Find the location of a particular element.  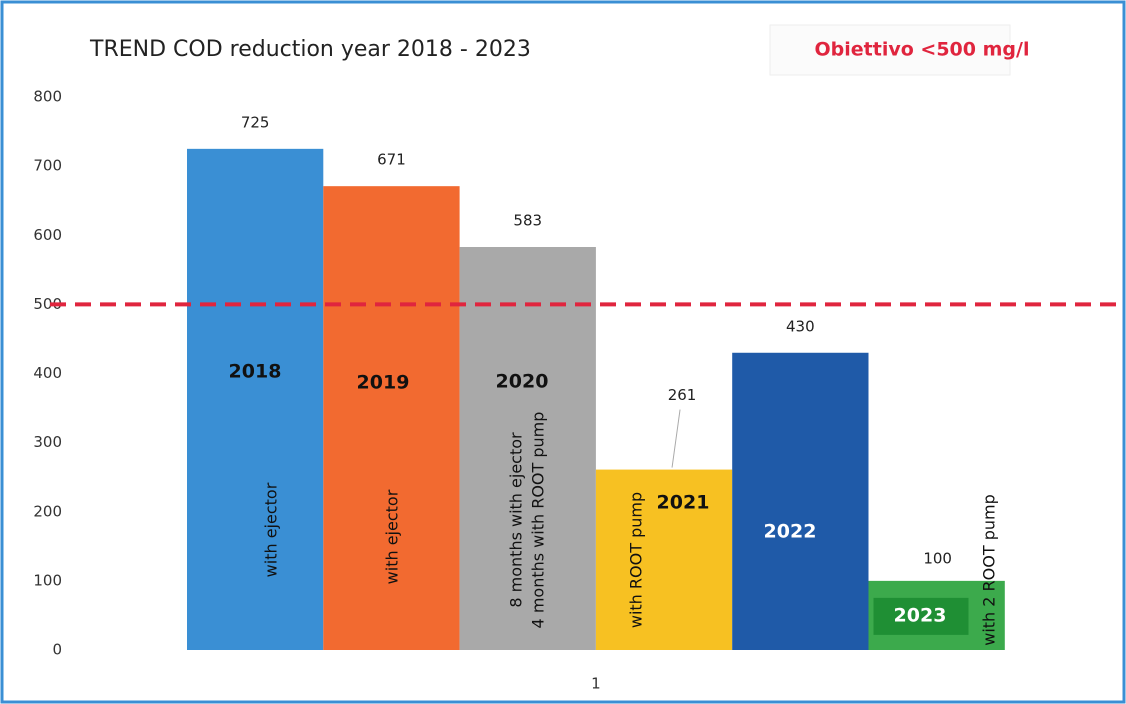

bar-annotation: with ROOT pump is located at coordinates (636, 560).